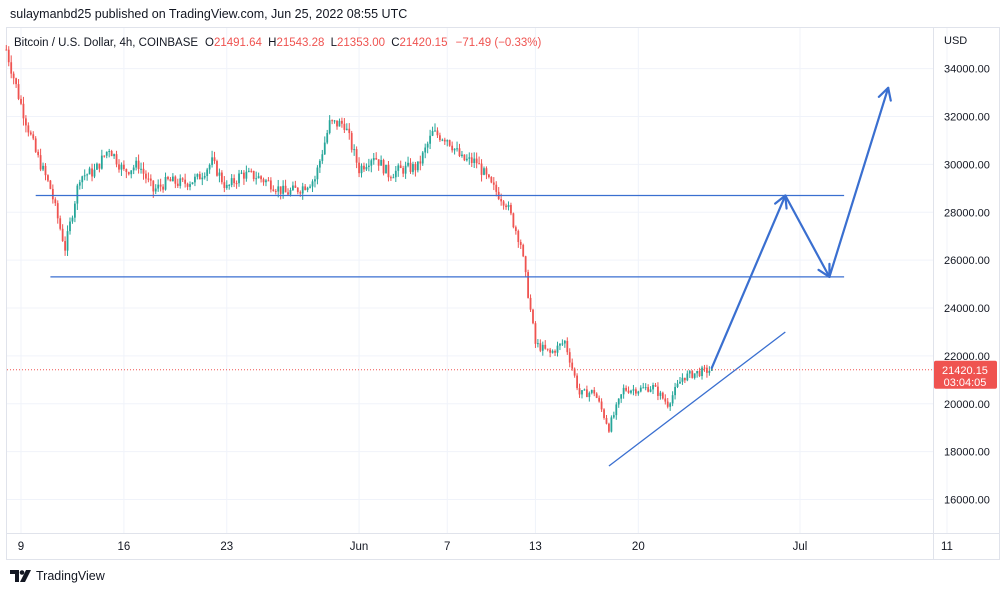 Image resolution: width=1006 pixels, height=594 pixels. I want to click on footer-brand: TradingView, so click(57, 576).